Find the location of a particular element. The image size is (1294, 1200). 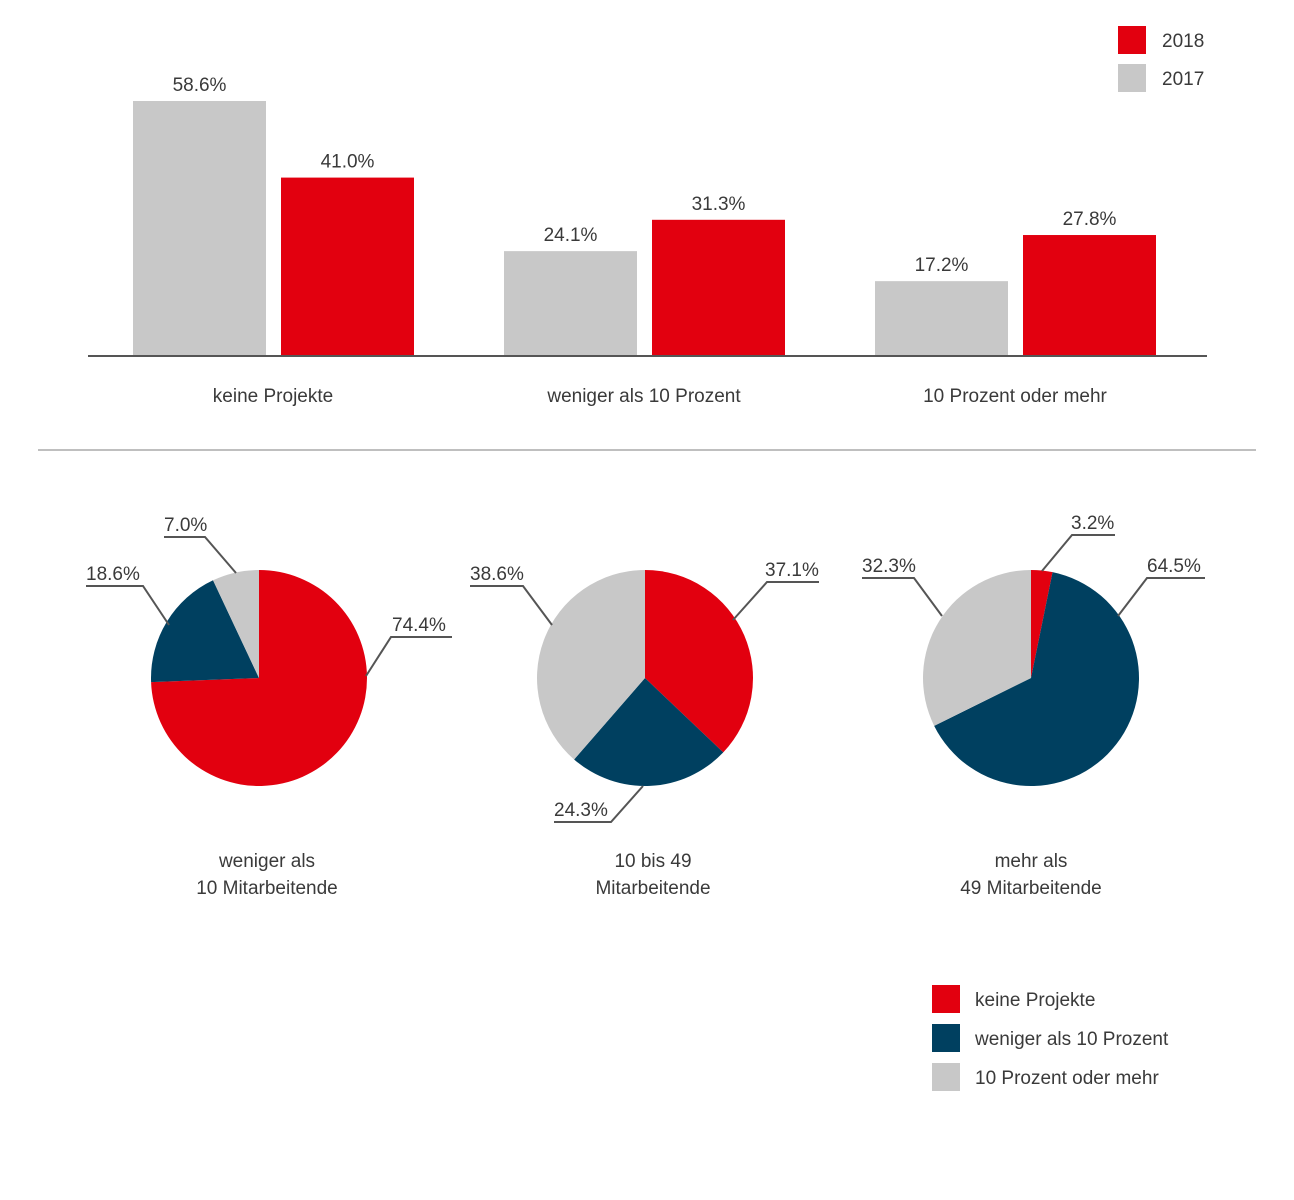

pie-category-label: weniger als is located at coordinates (266, 861).